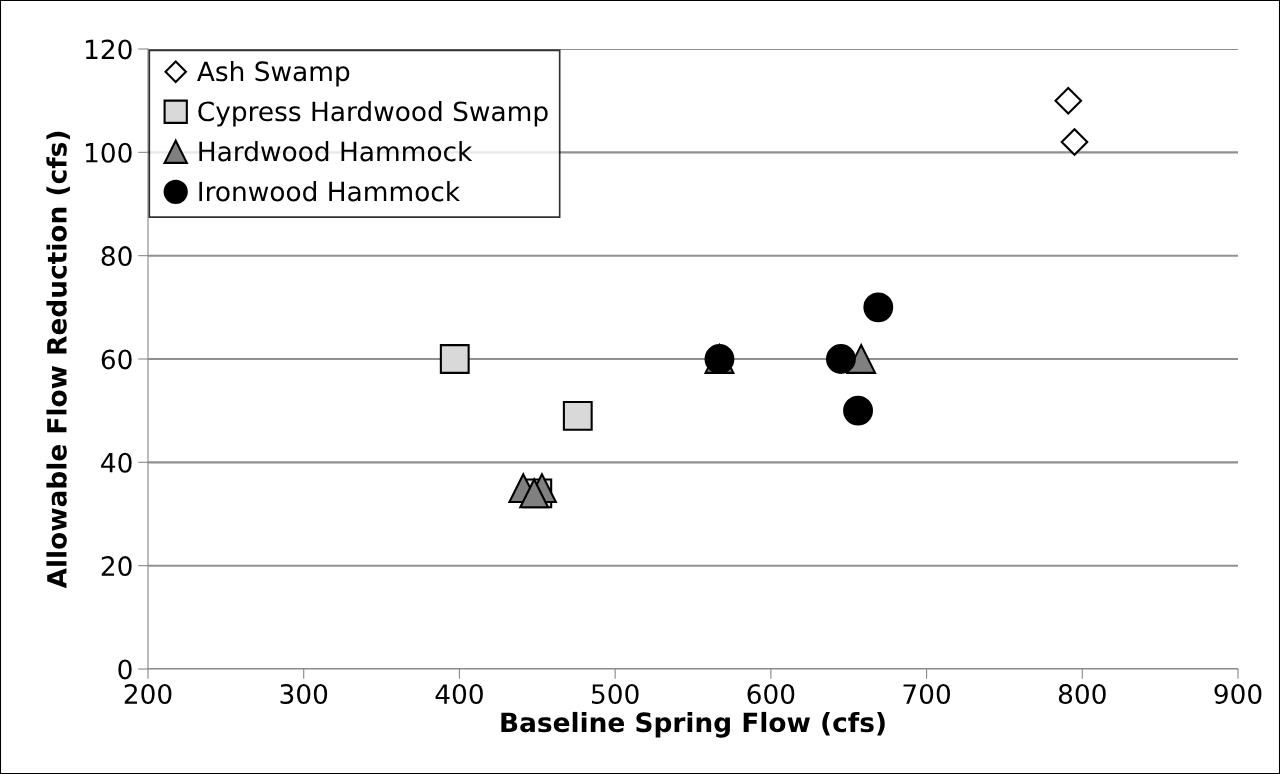 The image size is (1280, 774). What do you see at coordinates (330, 191) in the screenshot?
I see `legend-label: Ironwood Hammock` at bounding box center [330, 191].